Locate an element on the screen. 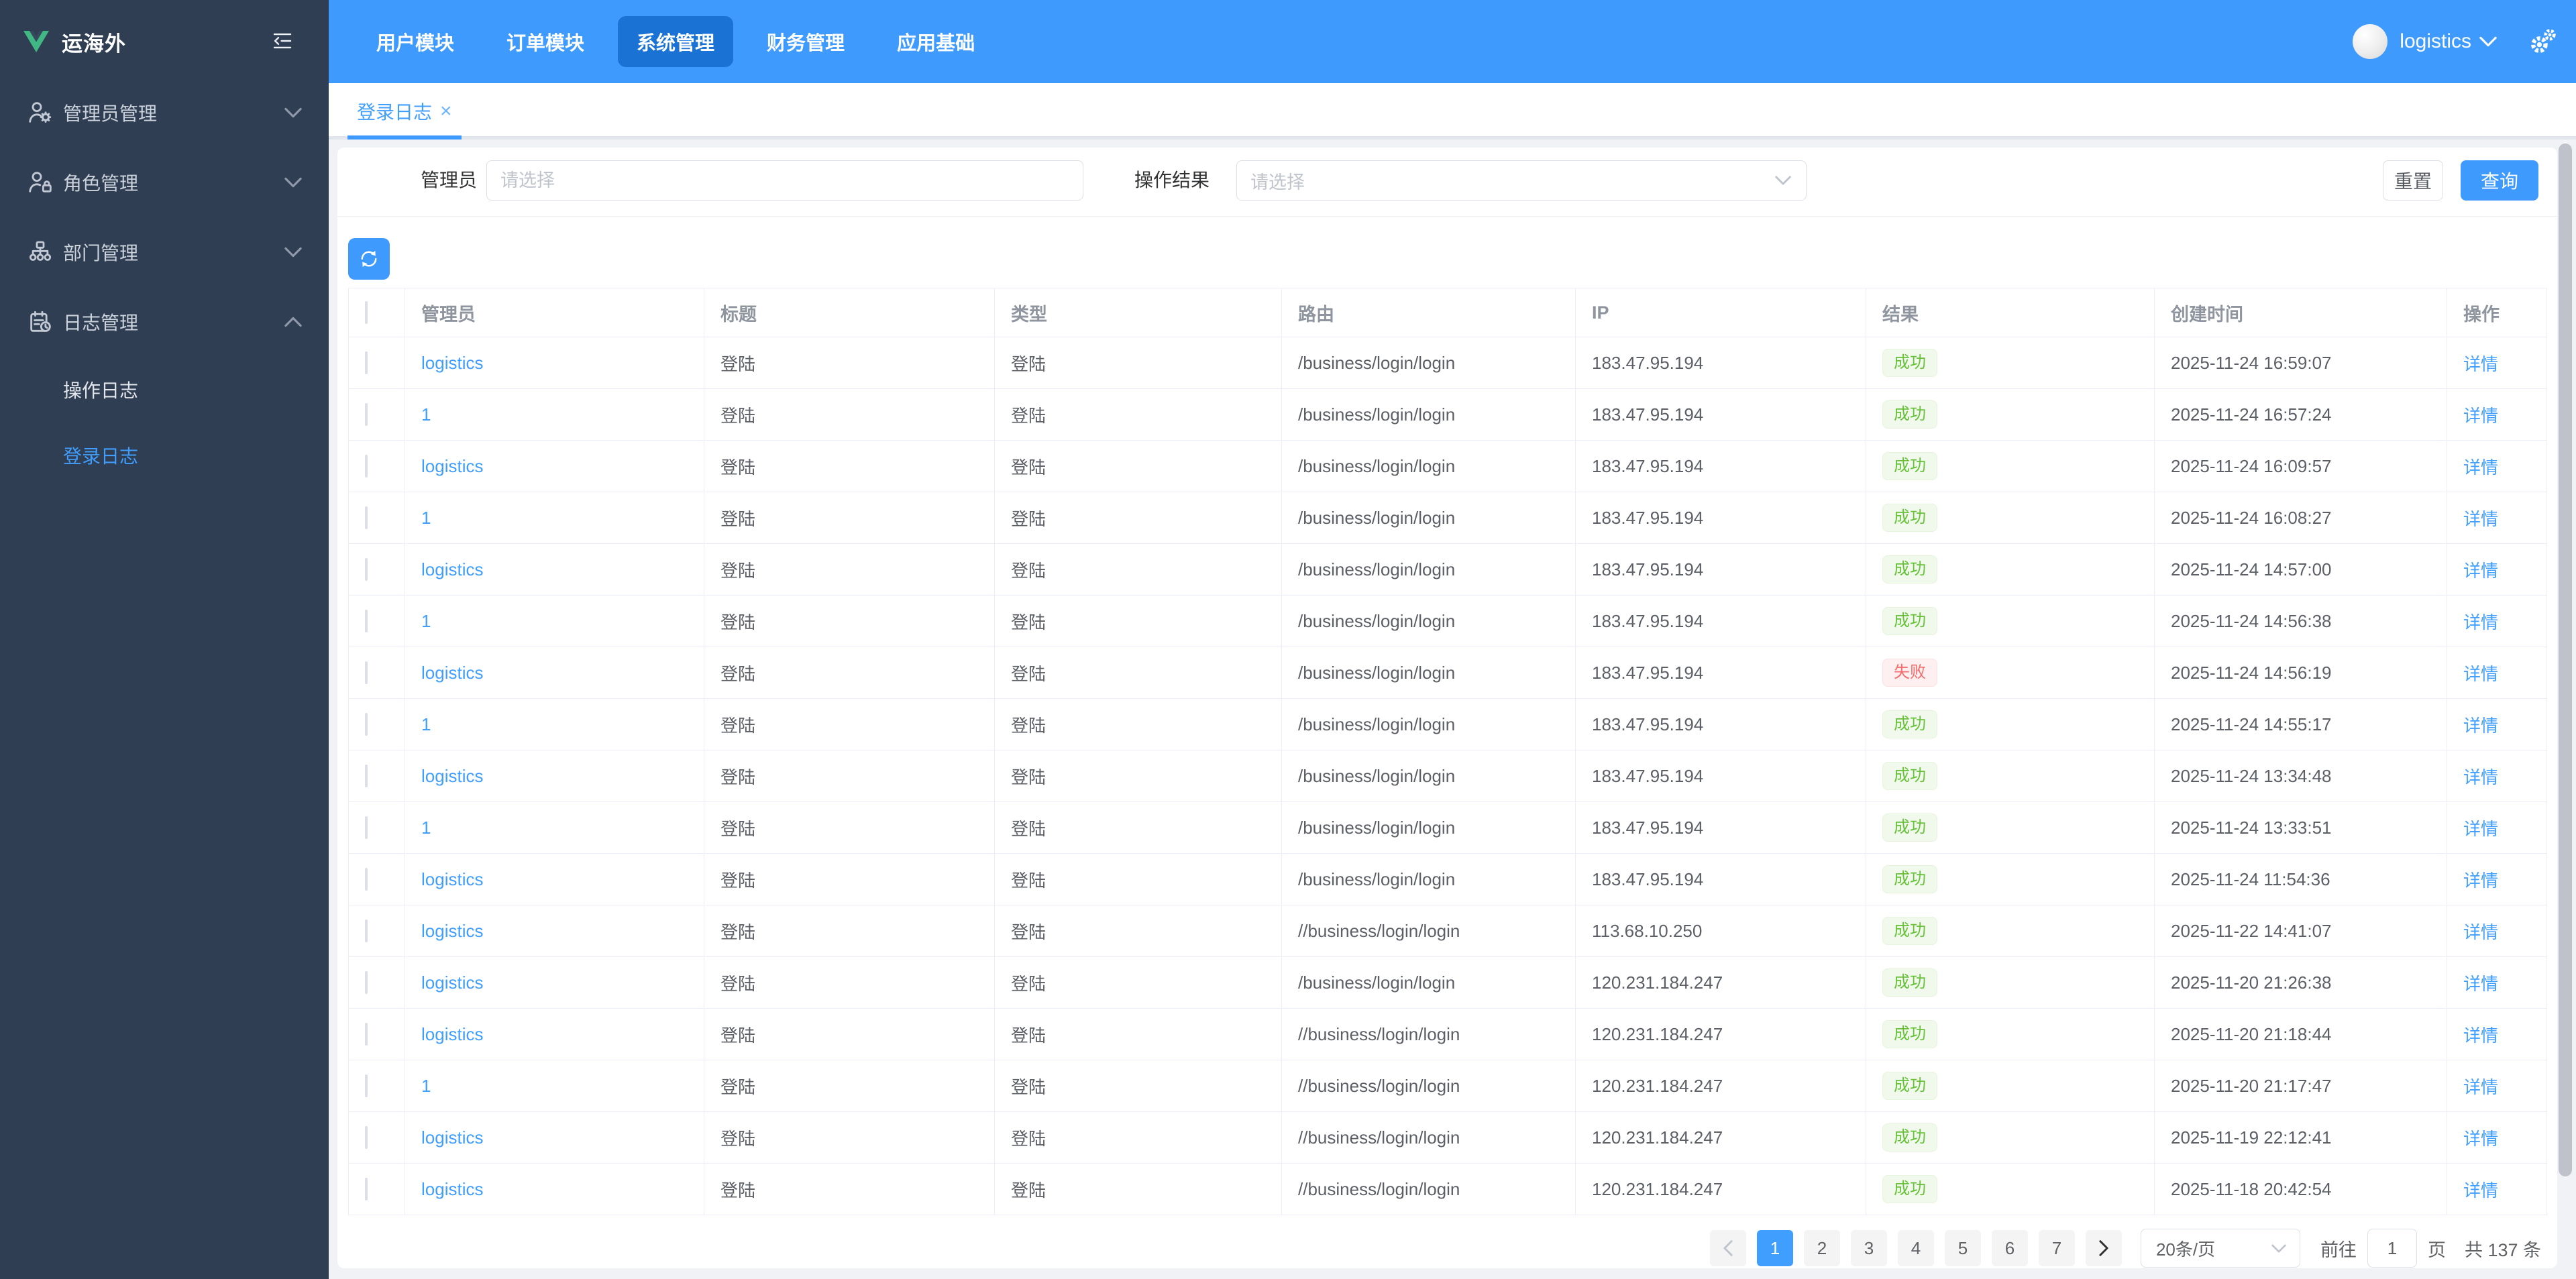 The image size is (2576, 1279). result-filter-select: 请选择 is located at coordinates (1521, 181).